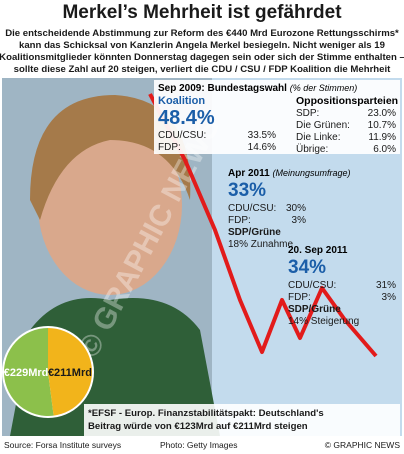  Describe the element at coordinates (323, 321) in the screenshot. I see `poll2-opposition-change: 14% Steigerung` at that location.